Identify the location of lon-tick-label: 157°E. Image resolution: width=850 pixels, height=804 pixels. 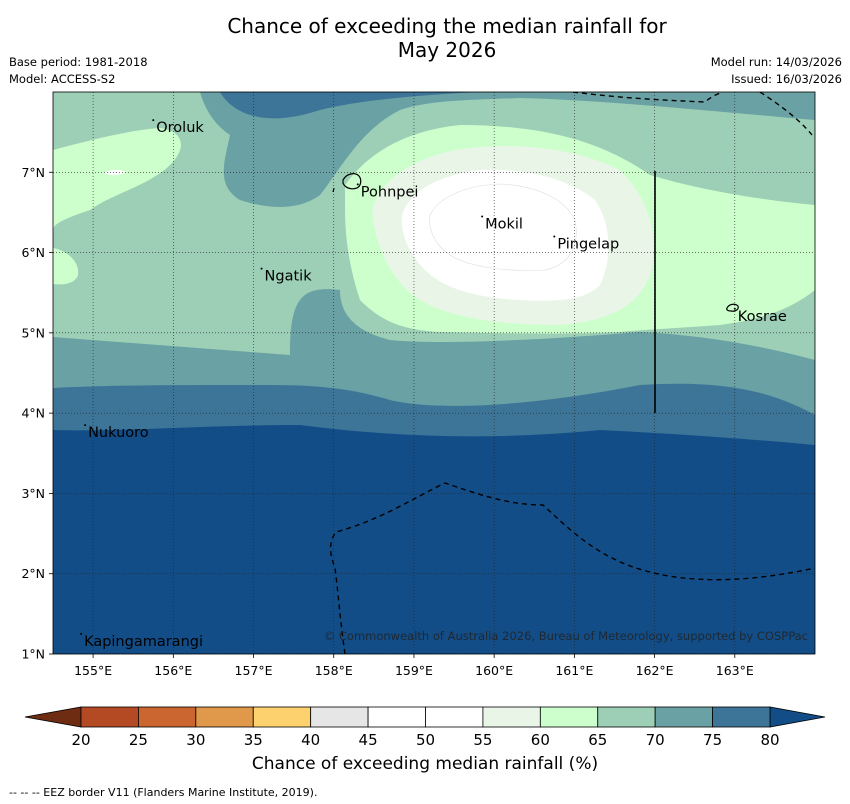
(254, 670).